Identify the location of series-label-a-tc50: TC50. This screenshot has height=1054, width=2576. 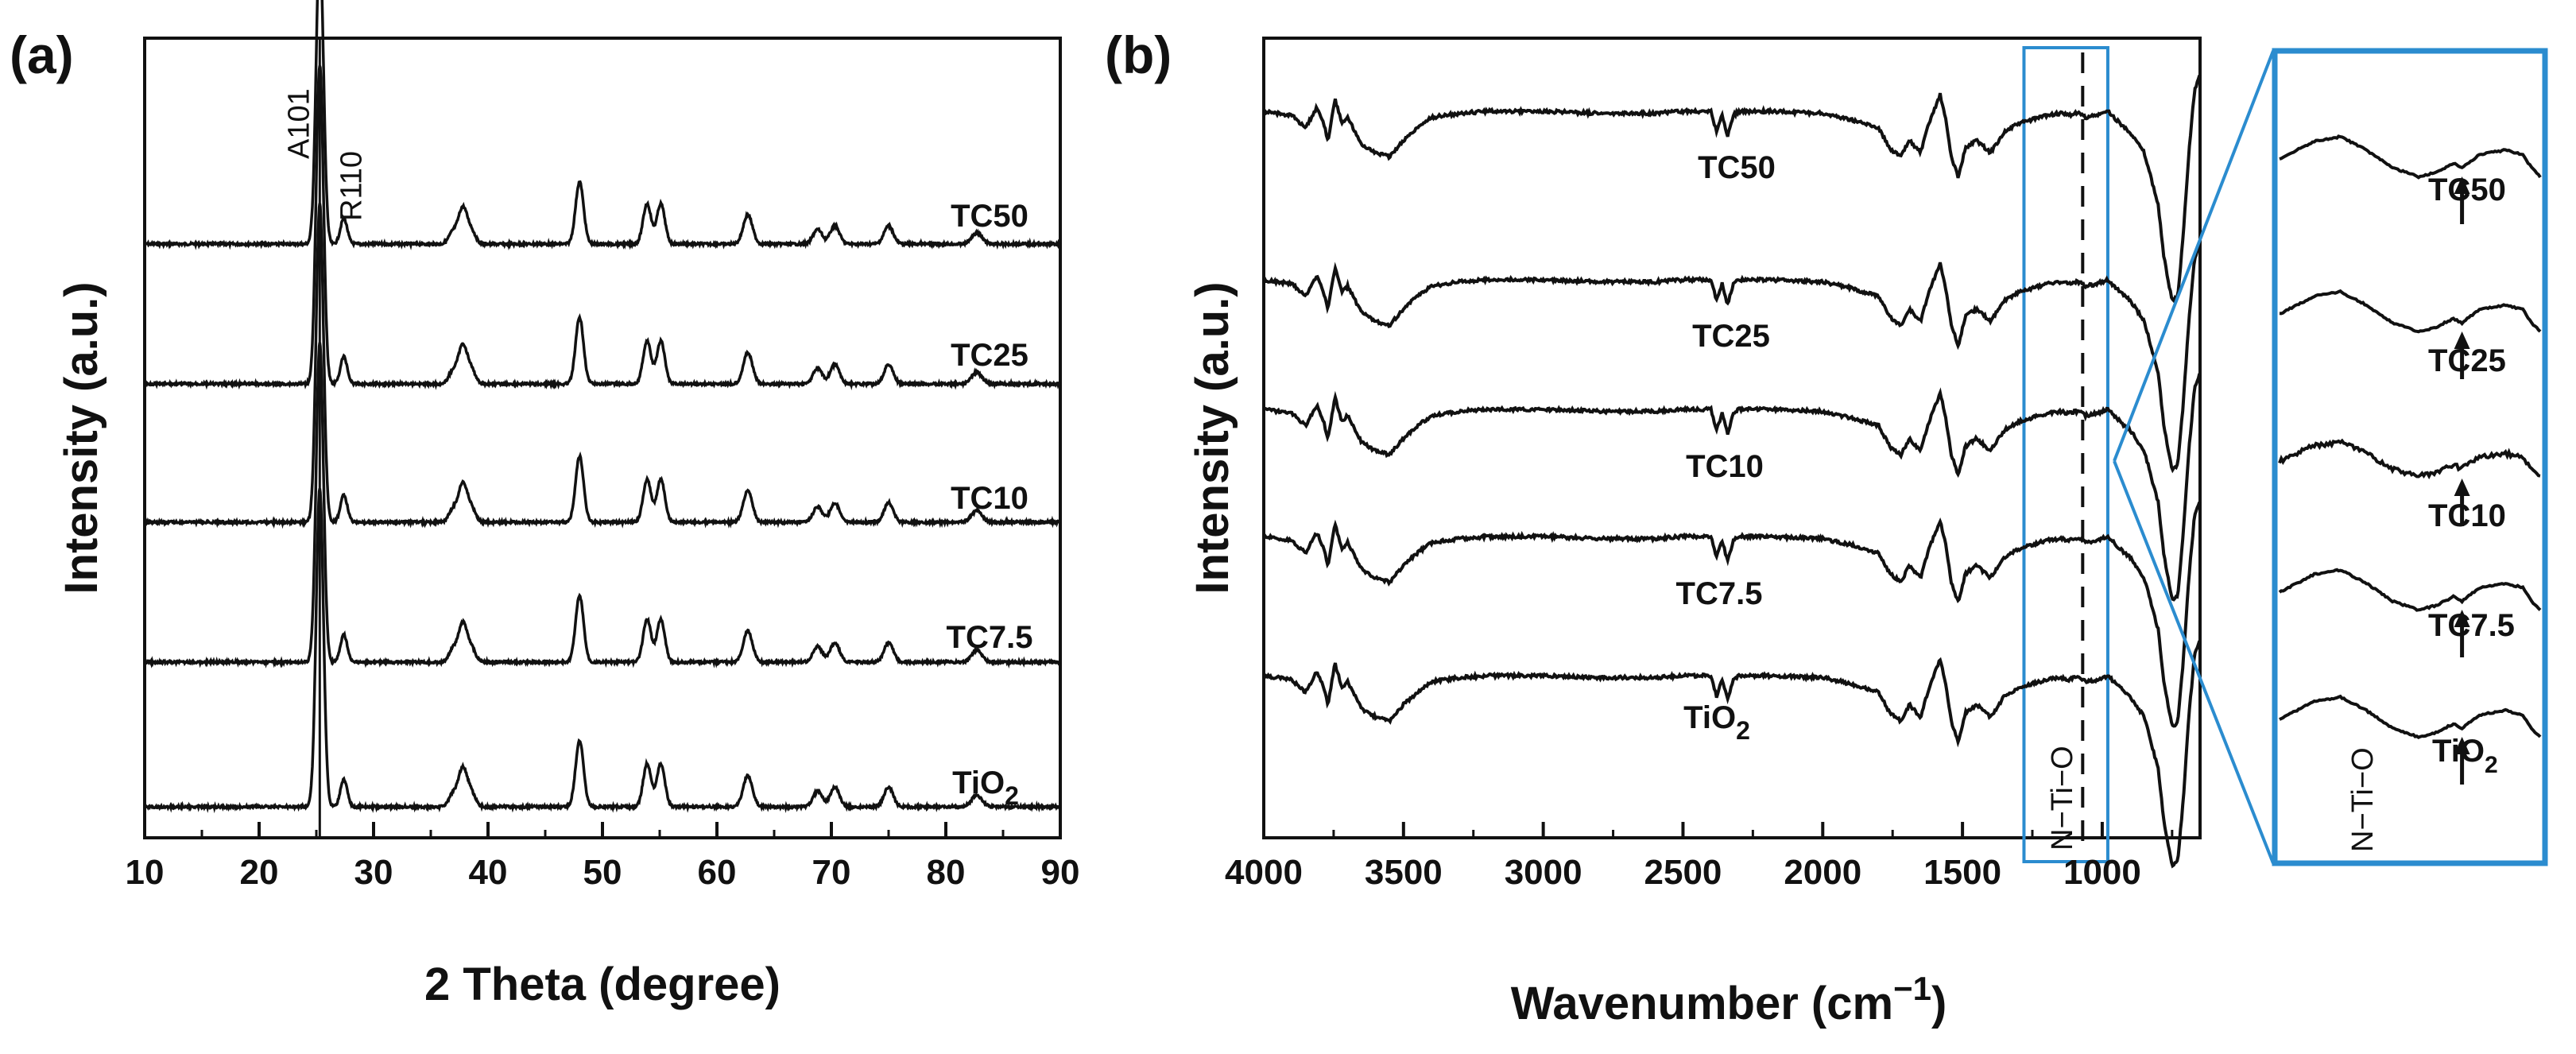
(989, 216).